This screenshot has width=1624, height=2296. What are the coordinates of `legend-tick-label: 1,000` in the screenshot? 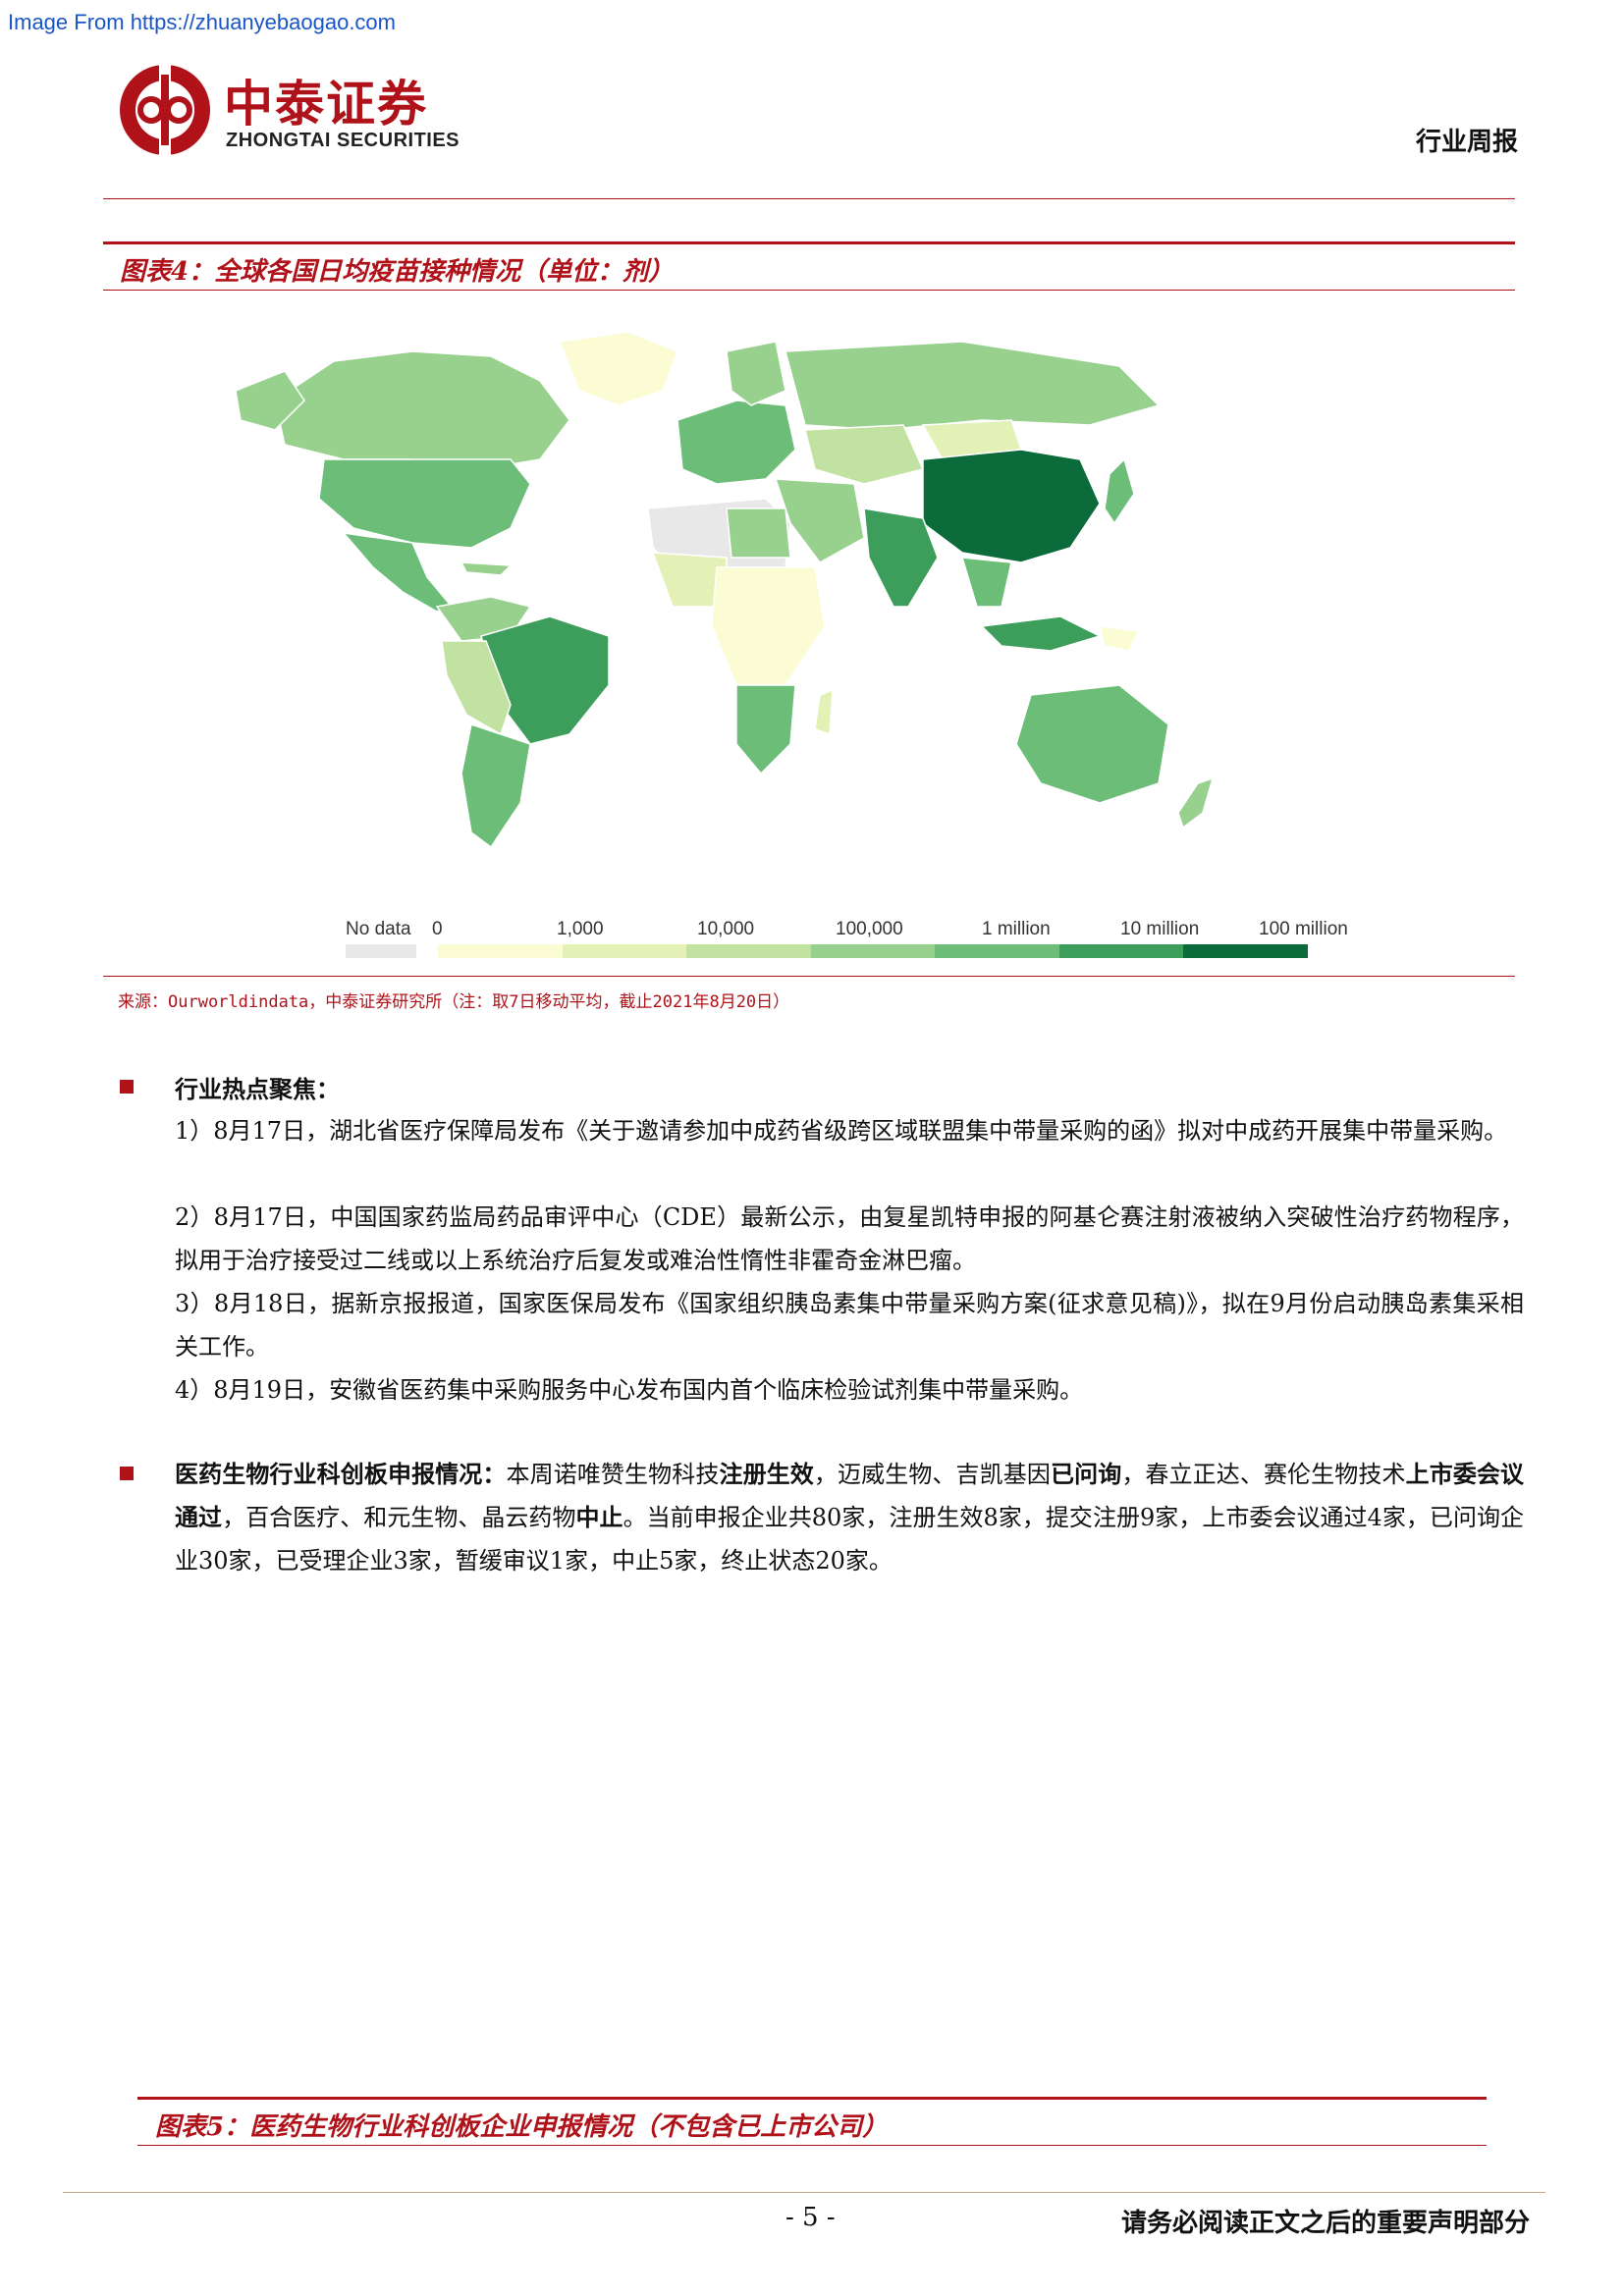 It's located at (580, 929).